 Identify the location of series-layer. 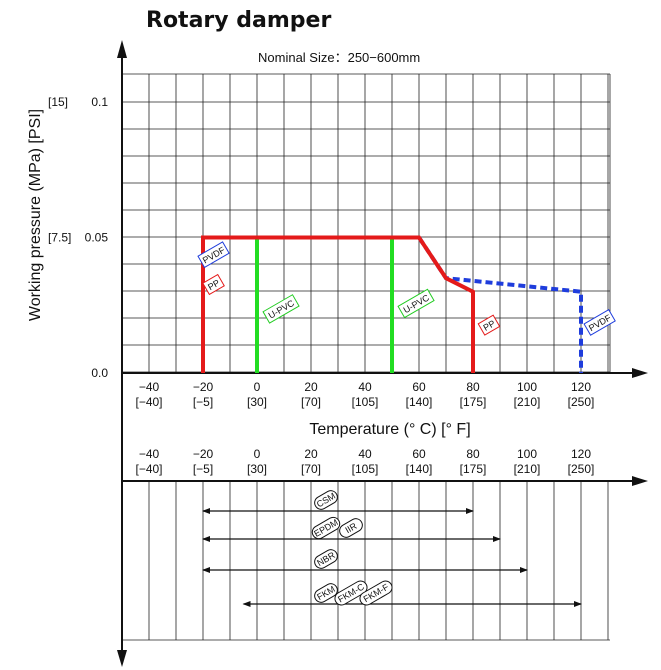
(392, 304).